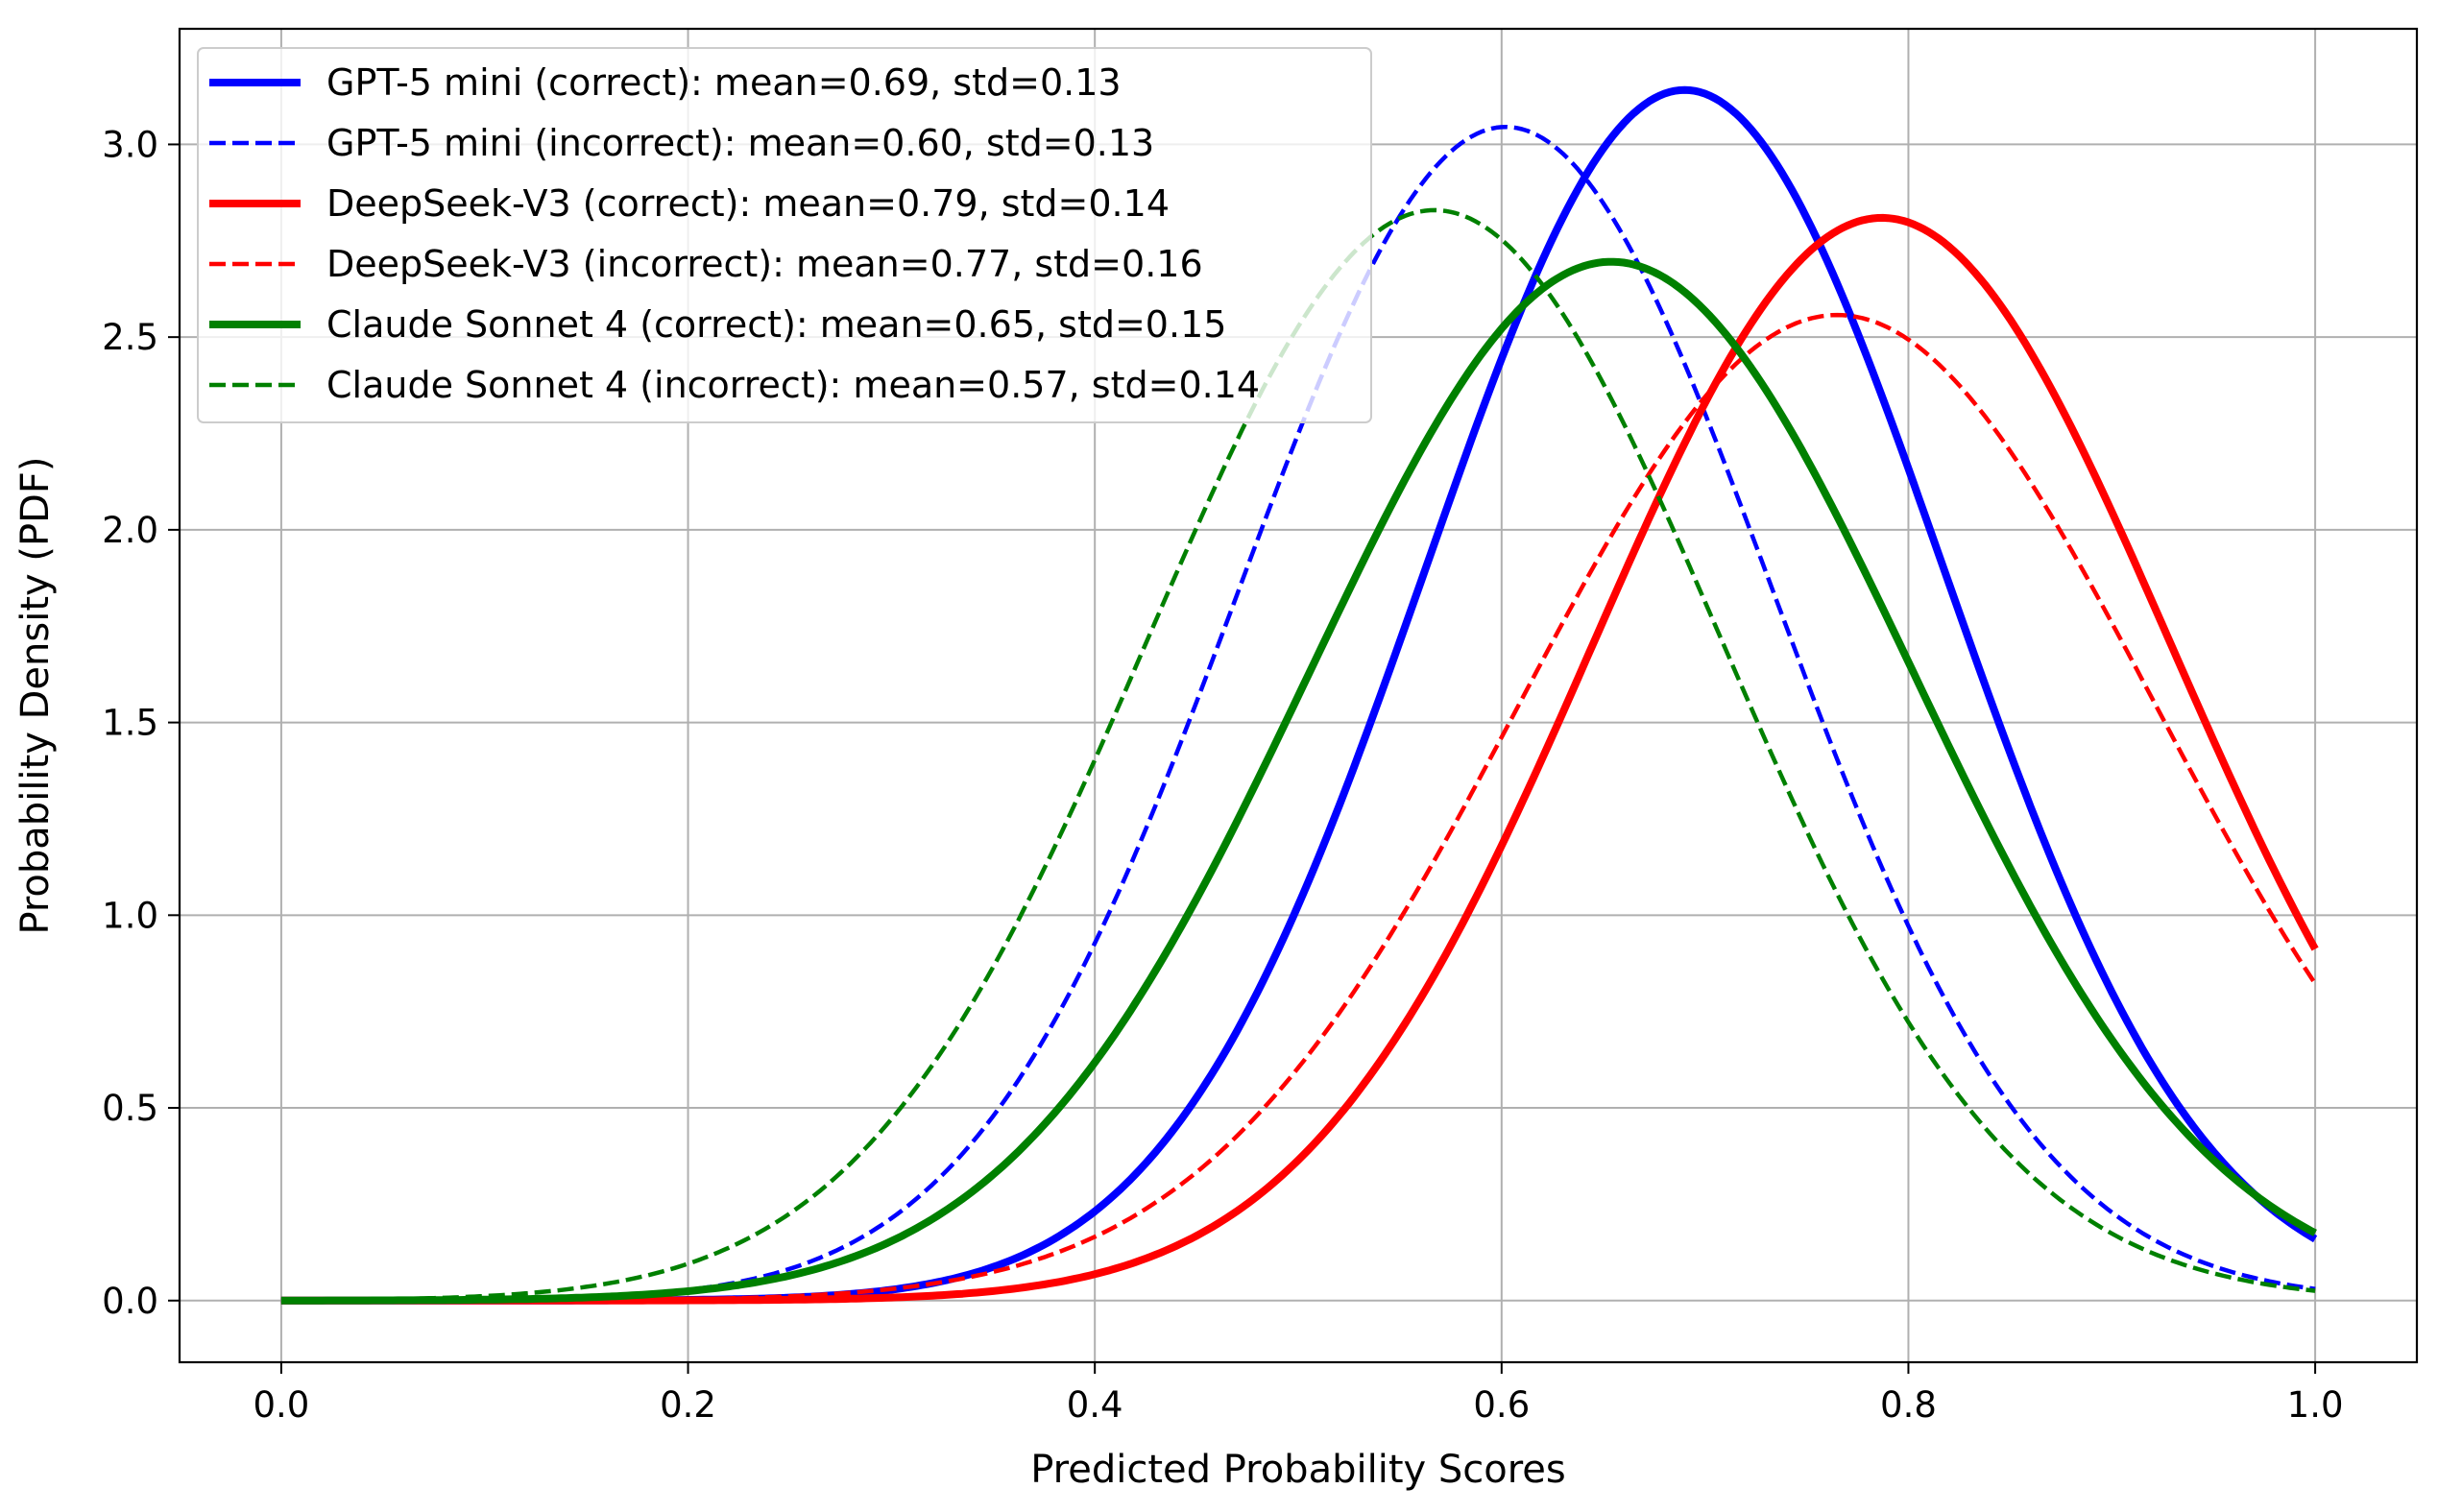  Describe the element at coordinates (130, 723) in the screenshot. I see `y-tick-label: 1.5` at that location.